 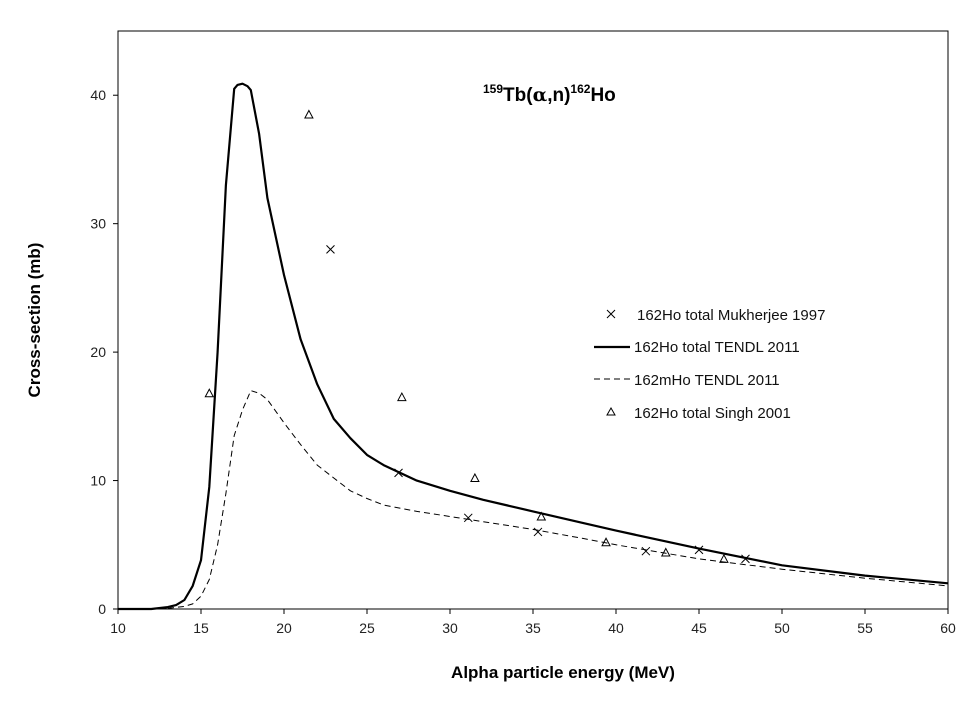 What do you see at coordinates (34, 320) in the screenshot?
I see `y-axis-title: Cross-section (mb)` at bounding box center [34, 320].